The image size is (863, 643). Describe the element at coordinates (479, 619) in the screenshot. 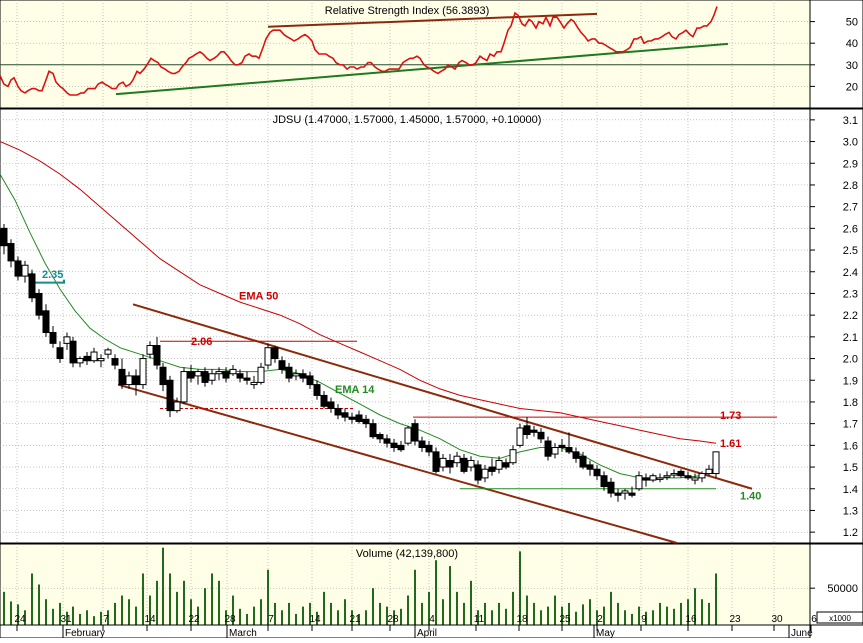

I see `x-day-label-11: 11` at that location.